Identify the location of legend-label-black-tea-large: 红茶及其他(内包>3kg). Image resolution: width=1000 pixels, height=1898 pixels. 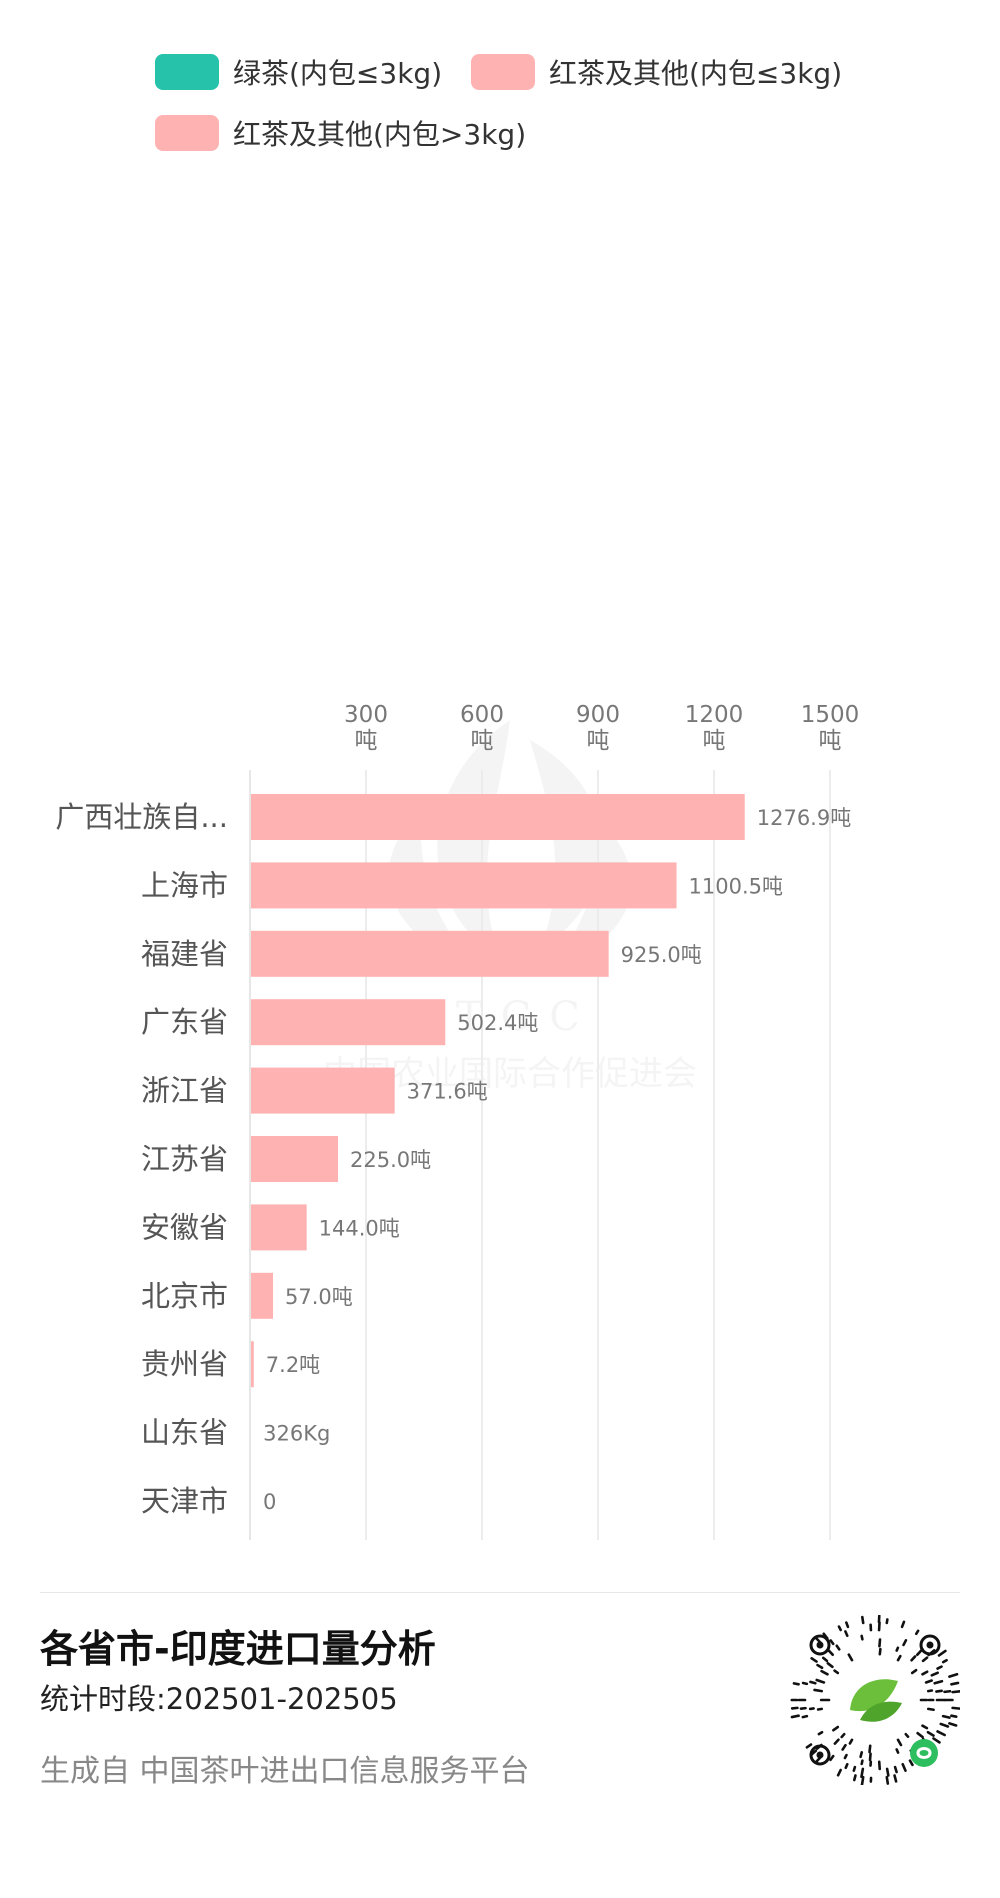
(380, 134).